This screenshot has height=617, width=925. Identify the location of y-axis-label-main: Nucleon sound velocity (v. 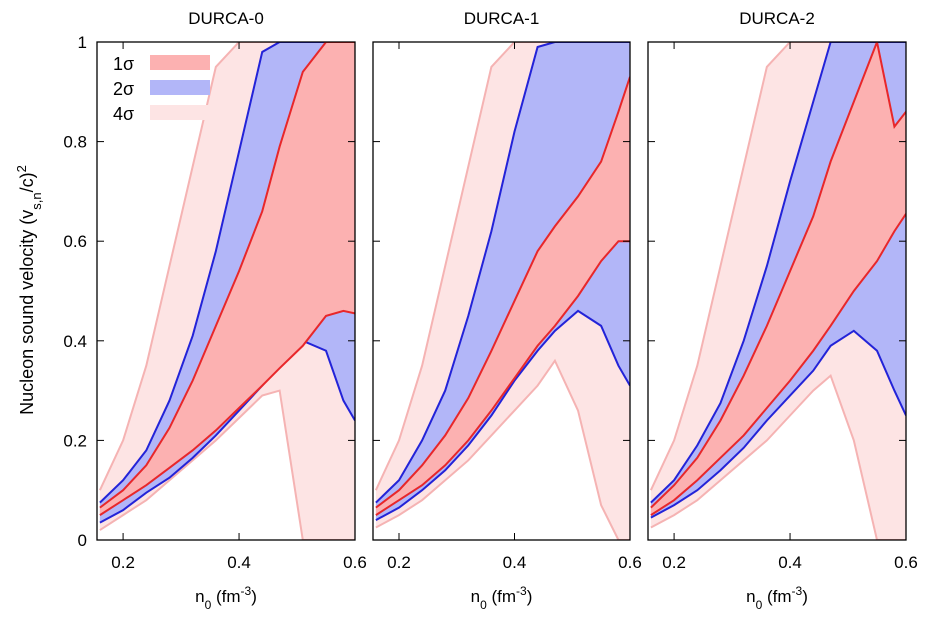
(27, 312).